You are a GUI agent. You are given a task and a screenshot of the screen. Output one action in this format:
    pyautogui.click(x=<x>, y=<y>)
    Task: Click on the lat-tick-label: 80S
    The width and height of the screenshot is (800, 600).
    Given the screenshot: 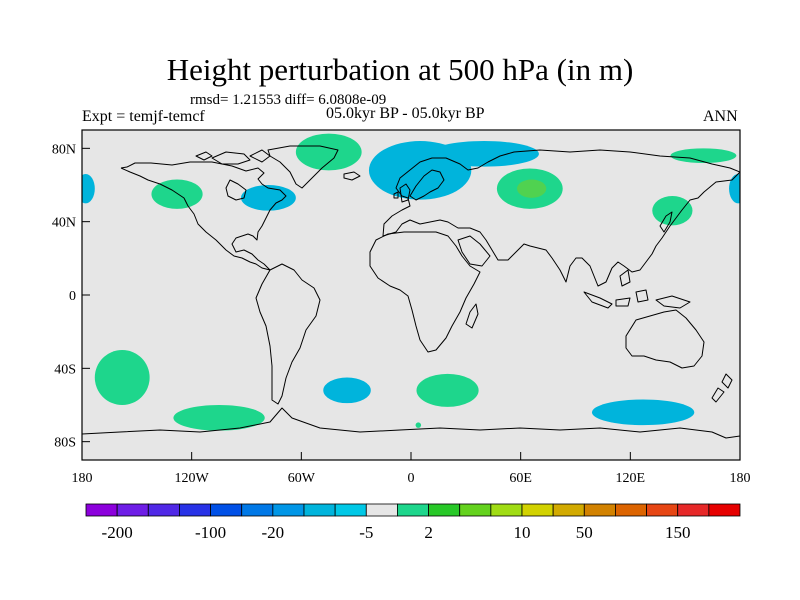 What is the action you would take?
    pyautogui.click(x=65, y=443)
    